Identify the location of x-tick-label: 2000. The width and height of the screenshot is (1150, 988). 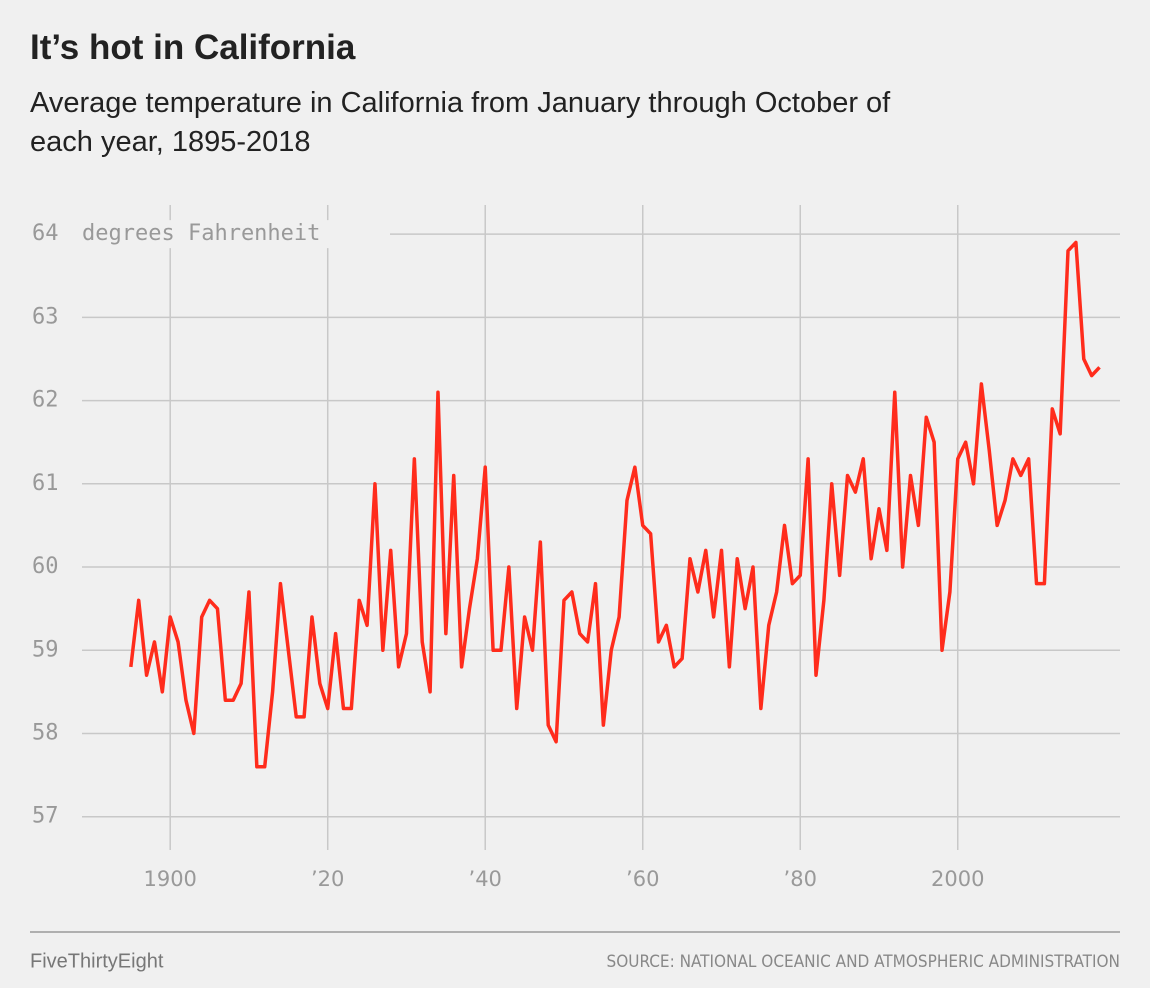
(957, 879).